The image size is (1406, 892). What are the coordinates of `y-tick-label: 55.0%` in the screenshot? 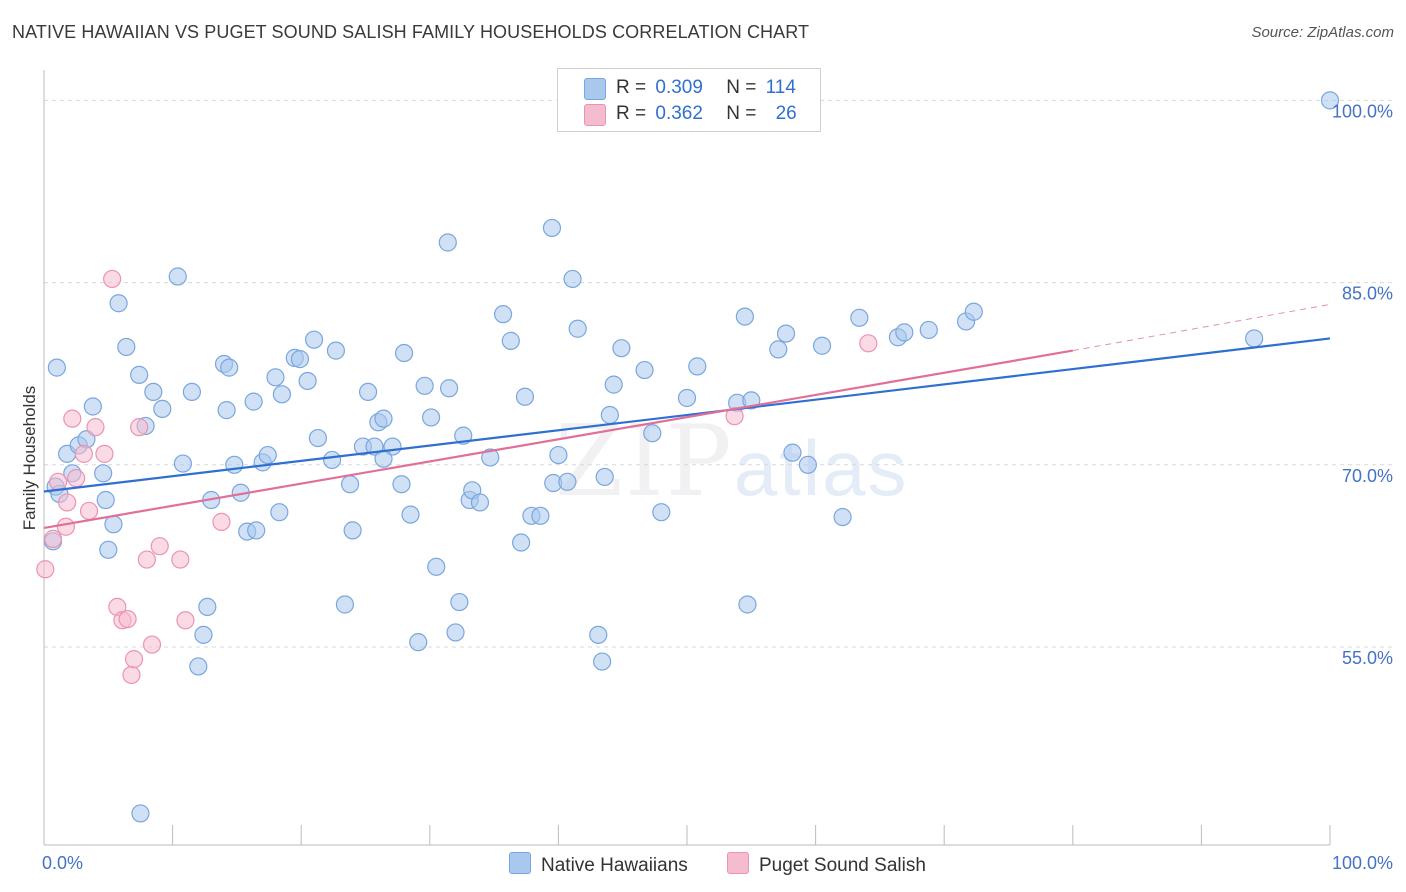 It's located at (1367, 658).